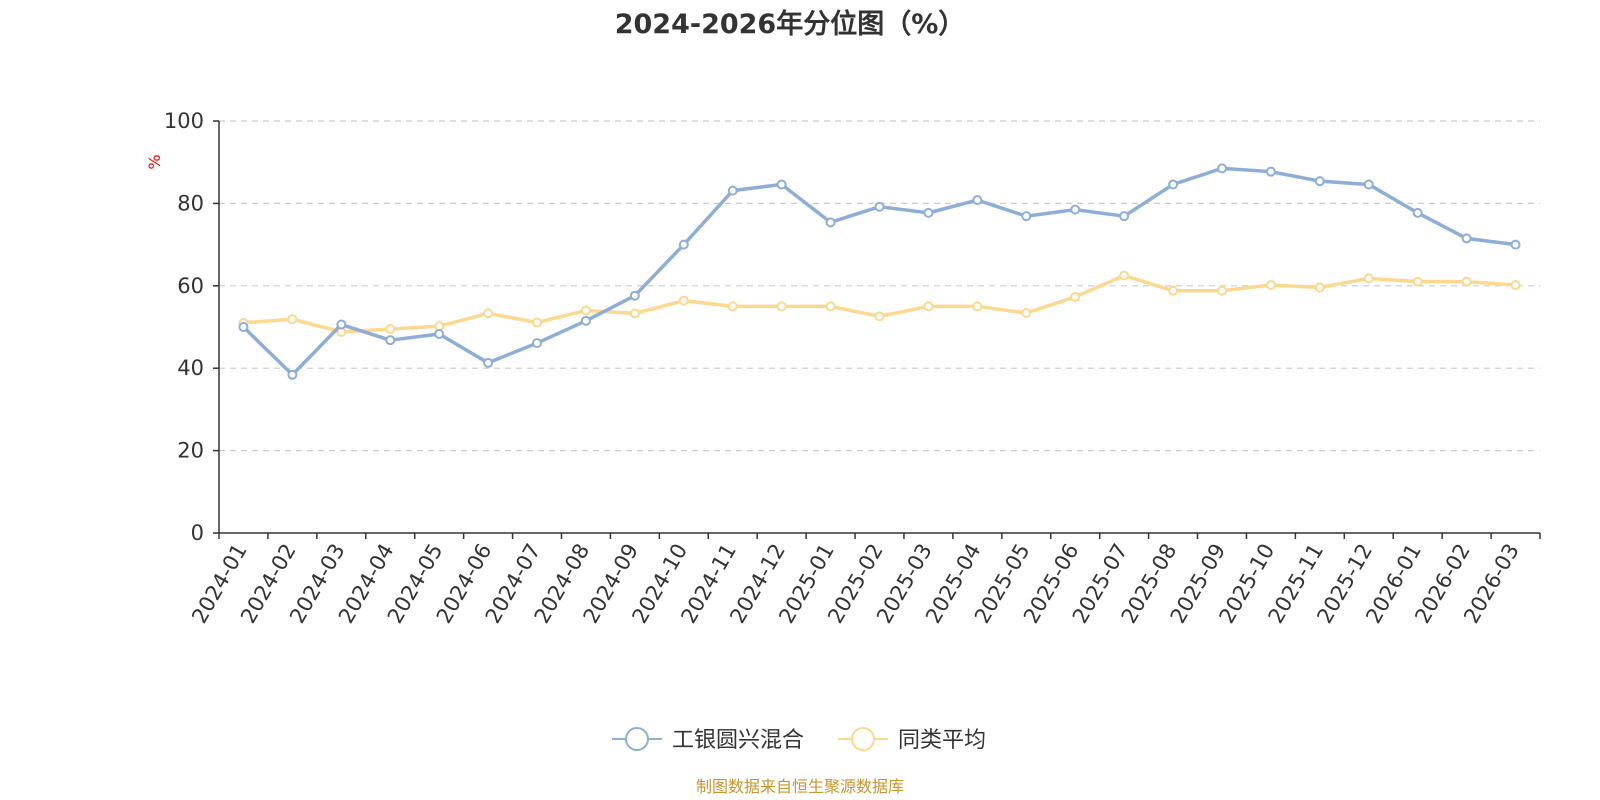 This screenshot has height=800, width=1600. Describe the element at coordinates (190, 368) in the screenshot. I see `y-tick-label: 40` at that location.